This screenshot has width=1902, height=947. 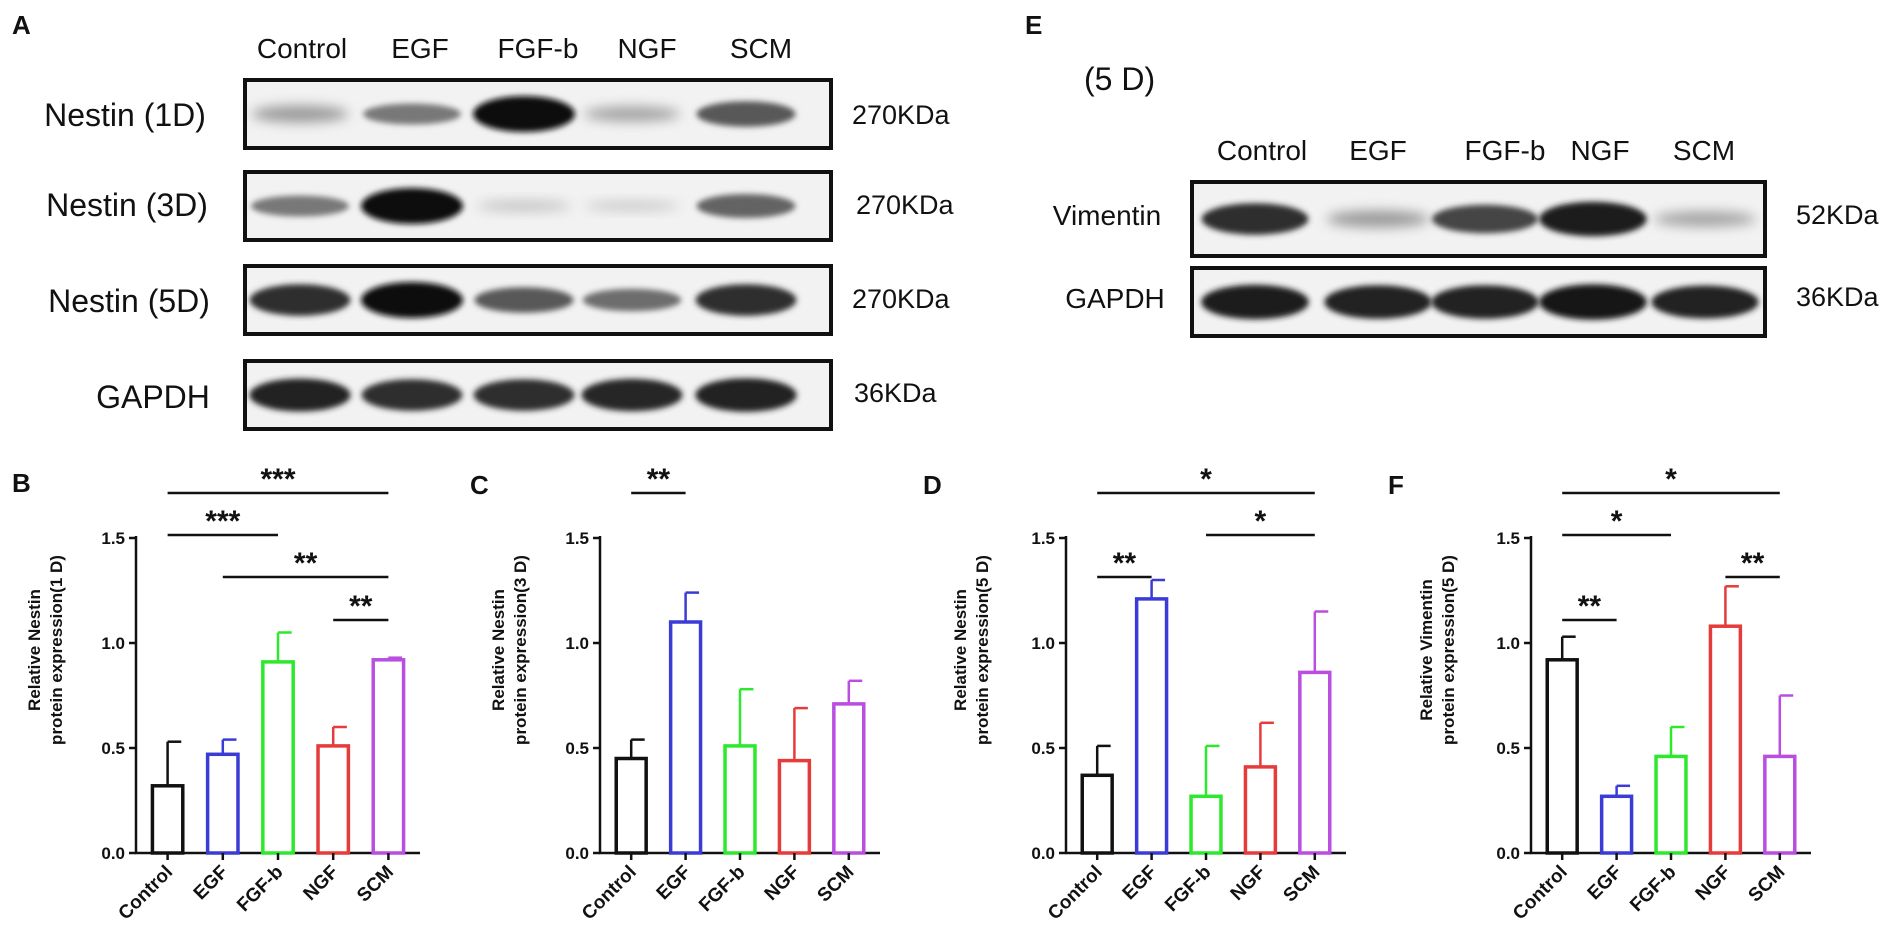 What do you see at coordinates (1508, 853) in the screenshot?
I see `chart-f-y-tick-label: 0.0` at bounding box center [1508, 853].